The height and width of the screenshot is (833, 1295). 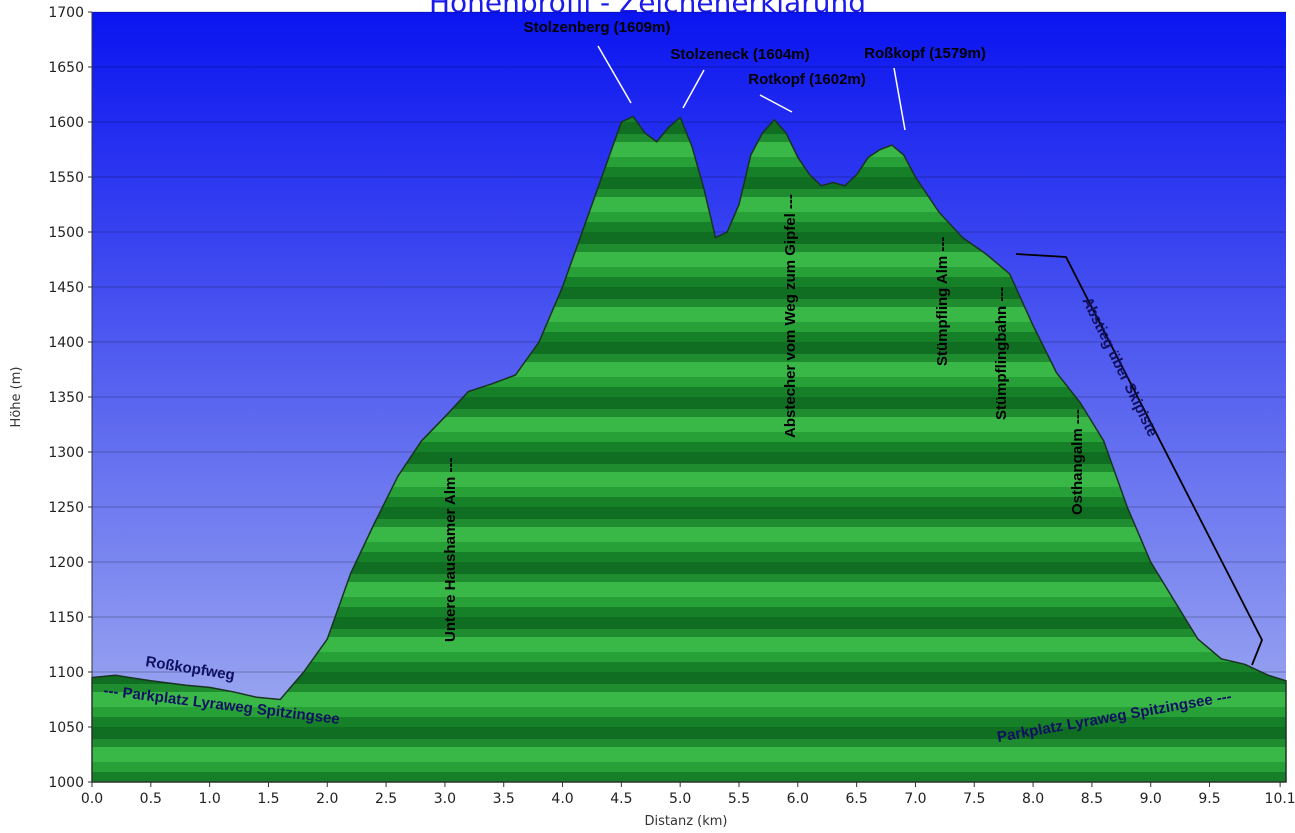 I want to click on label-rotkopf: Rotkopf (1602m), so click(x=807, y=79).